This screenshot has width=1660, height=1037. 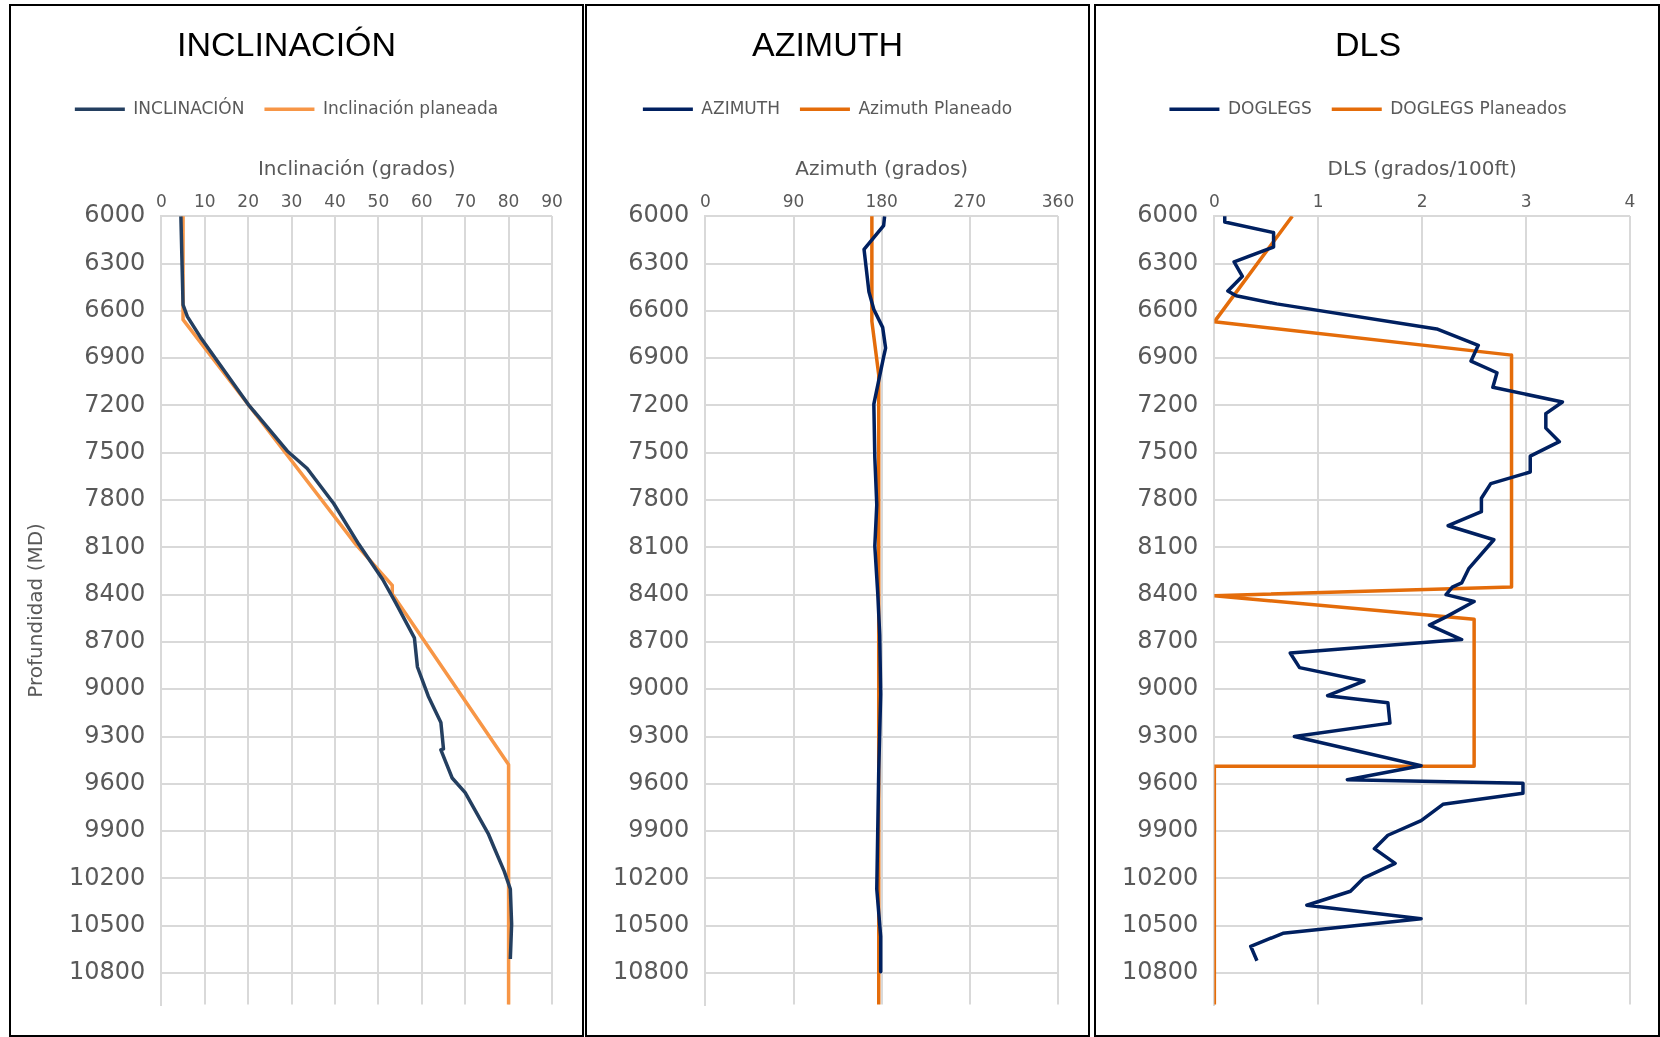 What do you see at coordinates (465, 201) in the screenshot?
I see `x-tick-label: 70` at bounding box center [465, 201].